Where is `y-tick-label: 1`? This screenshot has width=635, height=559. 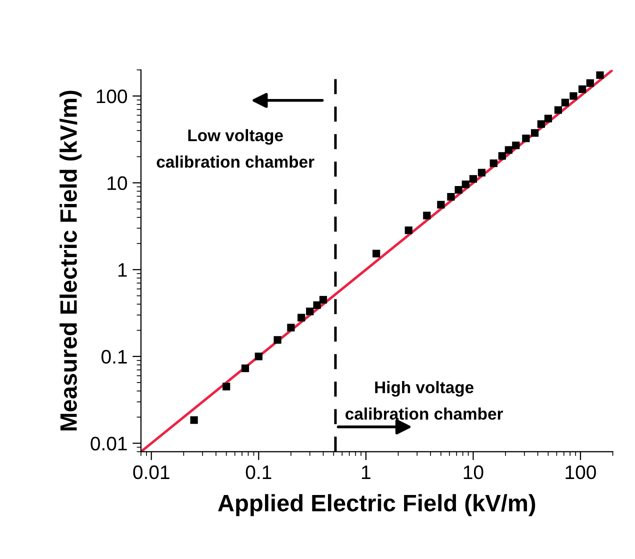
y-tick-label: 1 is located at coordinates (122, 270).